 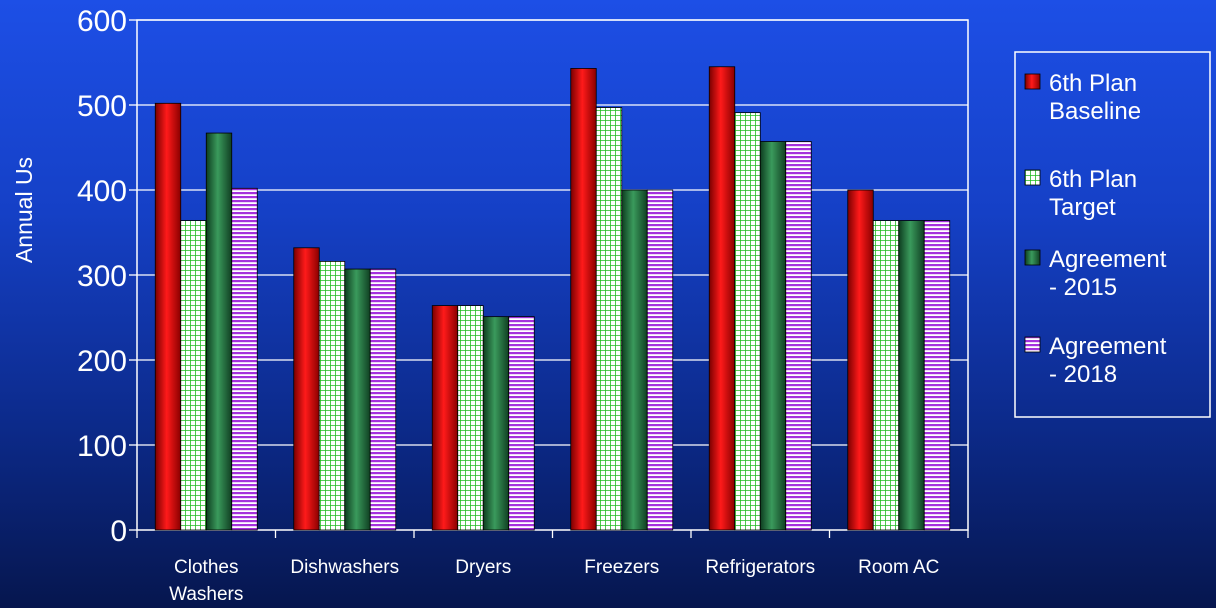 What do you see at coordinates (102, 191) in the screenshot?
I see `y-tick-label: 400` at bounding box center [102, 191].